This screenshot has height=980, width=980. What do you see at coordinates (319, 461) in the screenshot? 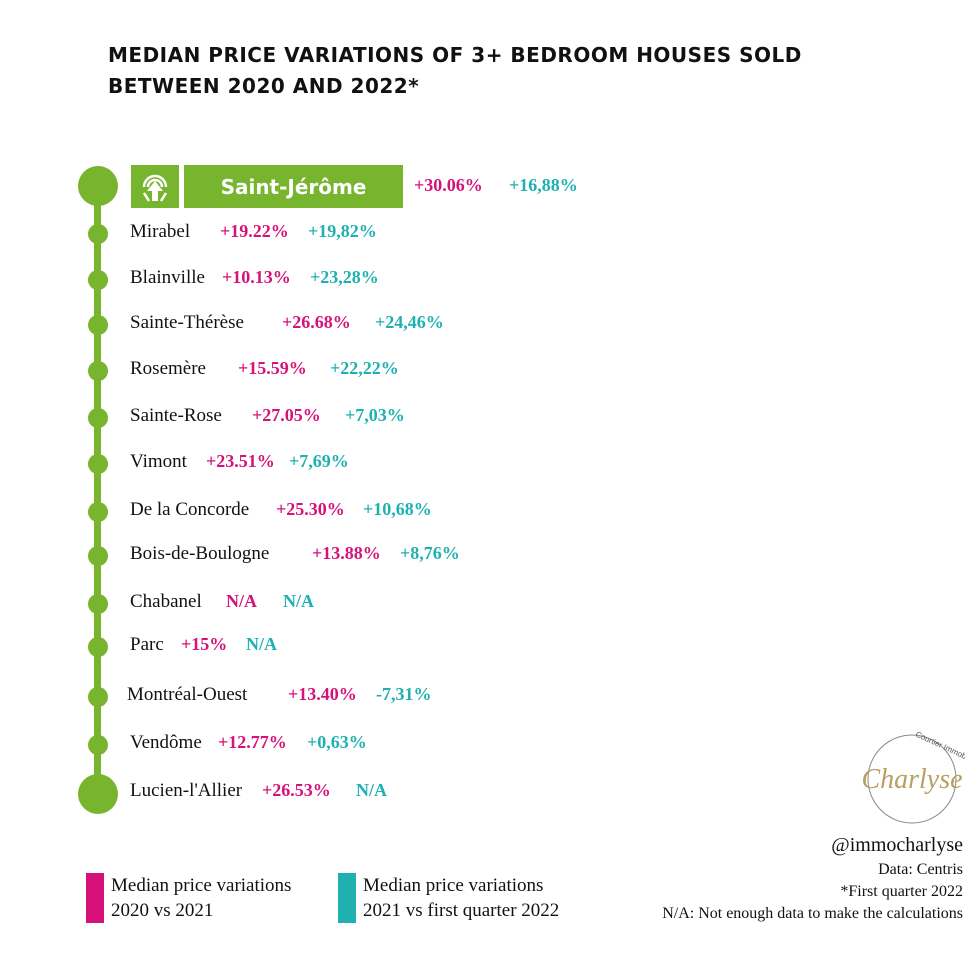
I see `variation-2021-2022: +7,69%` at bounding box center [319, 461].